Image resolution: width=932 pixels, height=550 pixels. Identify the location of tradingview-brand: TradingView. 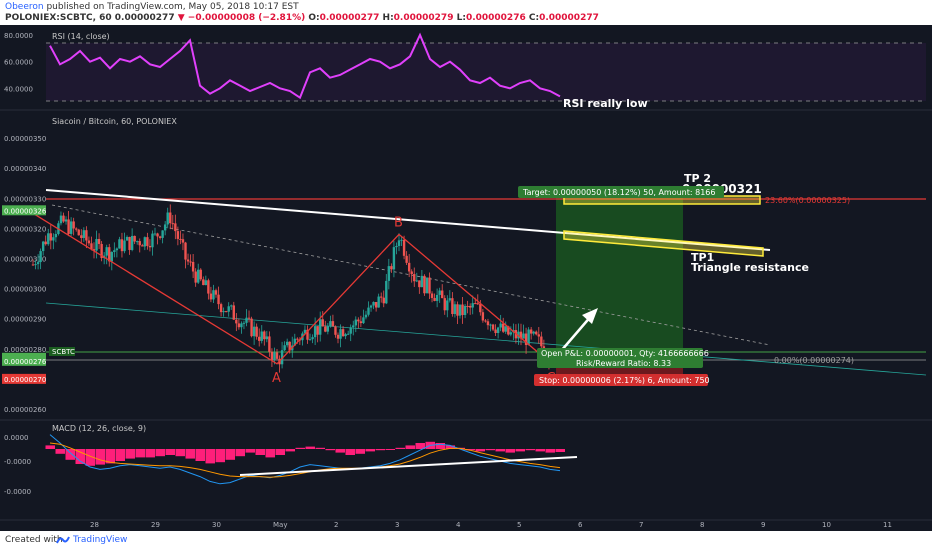
(100, 540).